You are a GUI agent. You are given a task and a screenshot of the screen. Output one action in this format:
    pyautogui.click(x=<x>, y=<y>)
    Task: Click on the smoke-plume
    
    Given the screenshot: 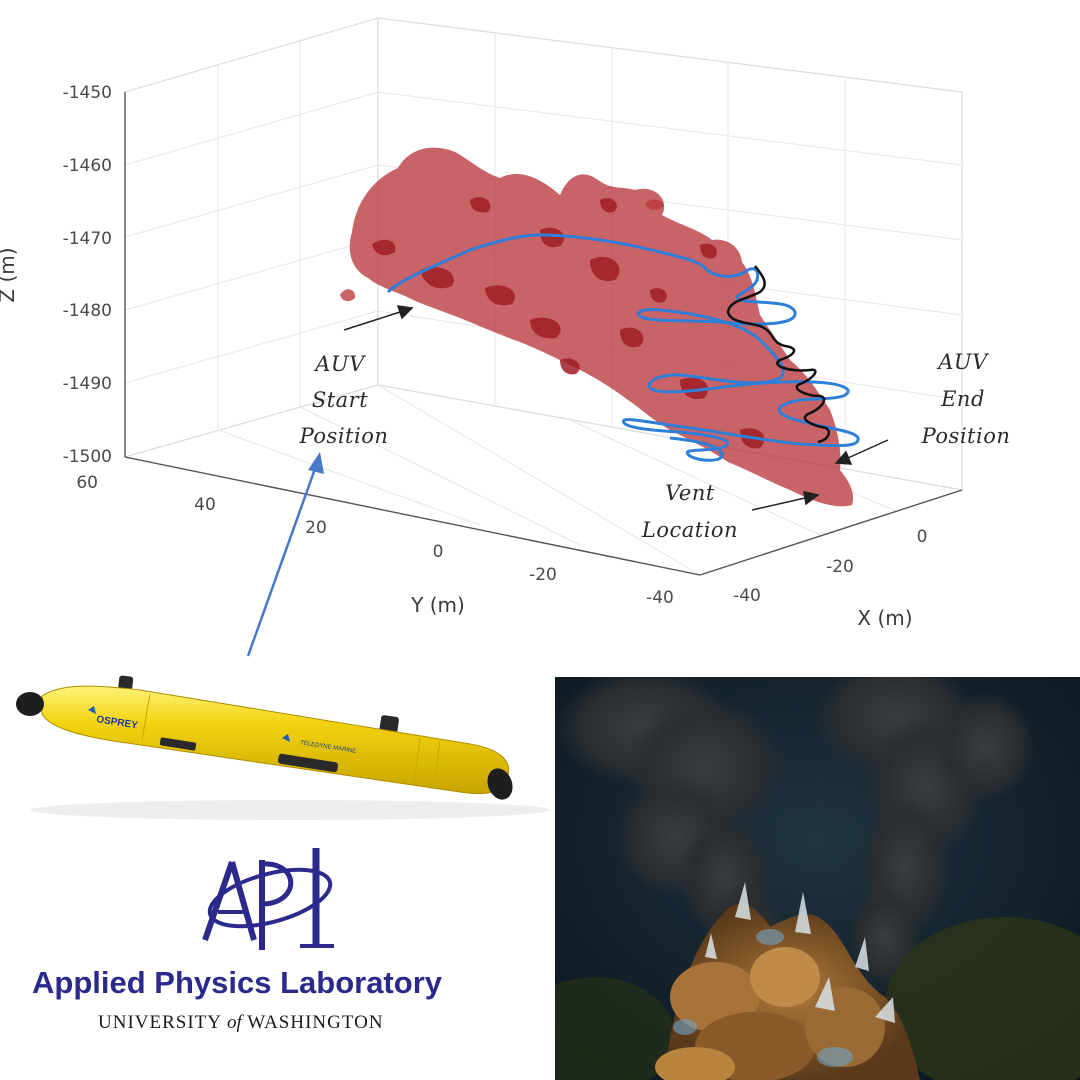 What is the action you would take?
    pyautogui.click(x=795, y=832)
    